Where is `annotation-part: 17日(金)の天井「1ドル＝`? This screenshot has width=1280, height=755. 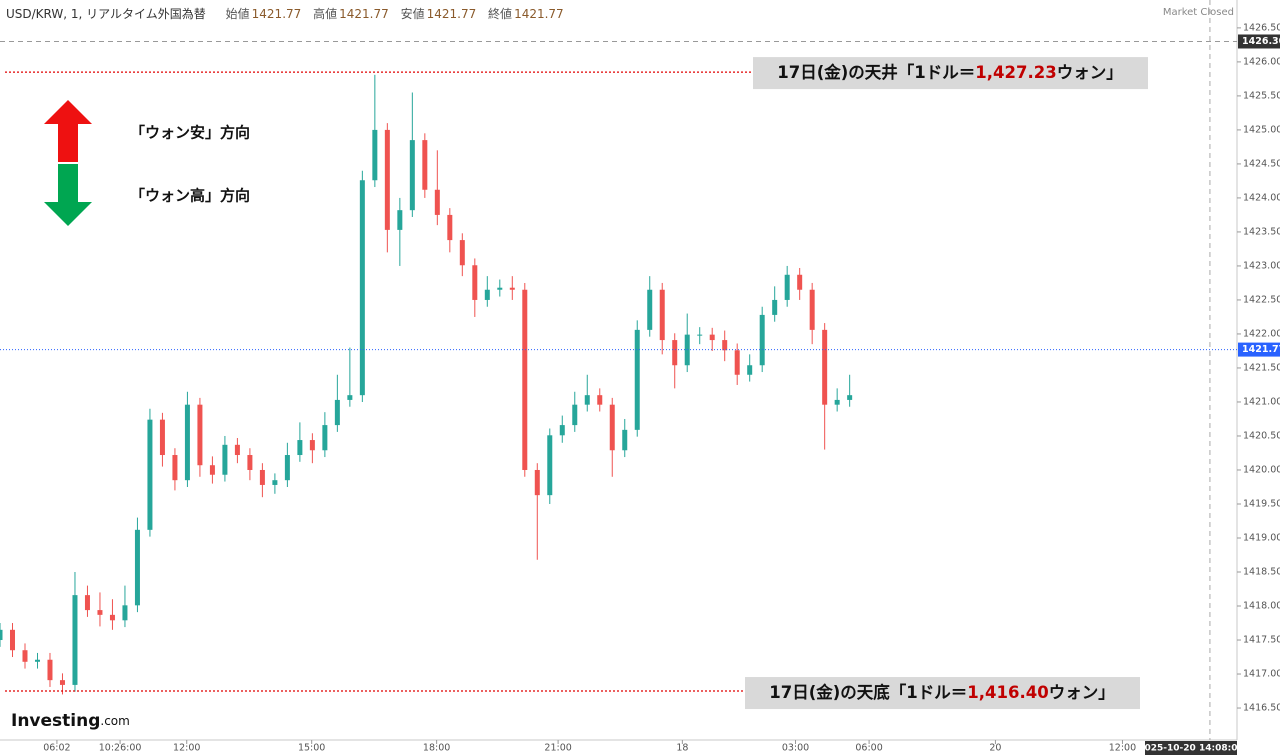
annotation-part: 17日(金)の天井「1ドル＝ is located at coordinates (876, 72).